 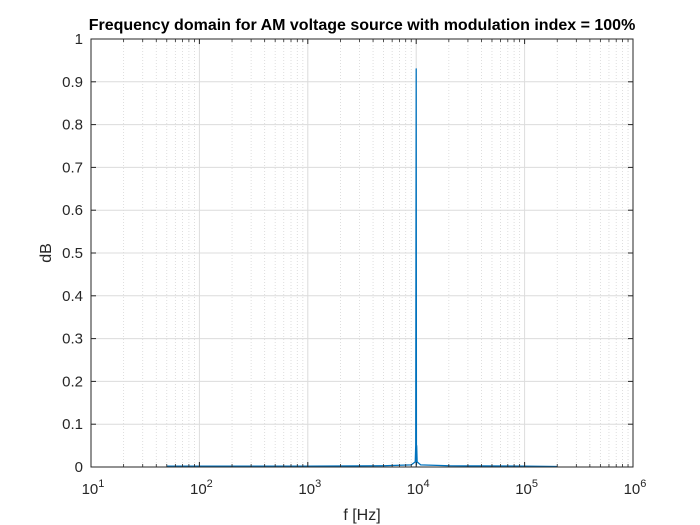 I want to click on x-tick-label: 10⁶, so click(x=635, y=488).